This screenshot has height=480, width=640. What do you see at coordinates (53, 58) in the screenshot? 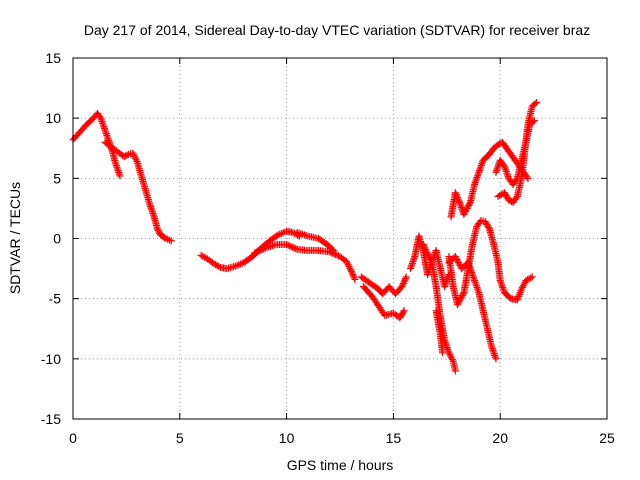
I see `y-tick-label: 15` at bounding box center [53, 58].